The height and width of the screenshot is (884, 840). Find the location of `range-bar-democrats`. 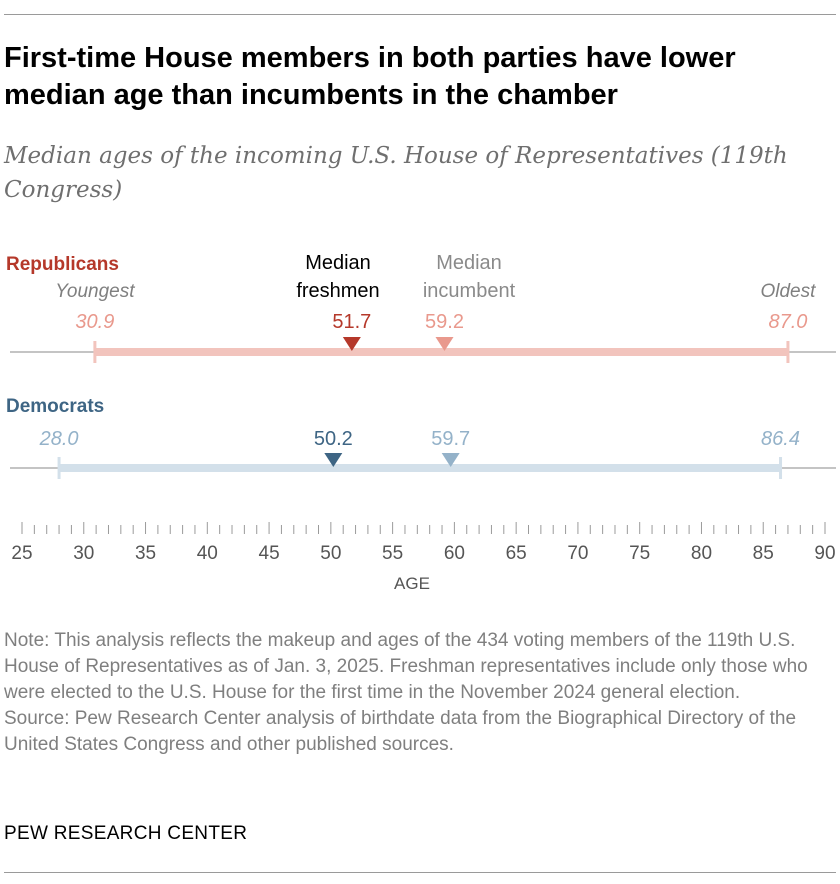

range-bar-democrats is located at coordinates (420, 468).